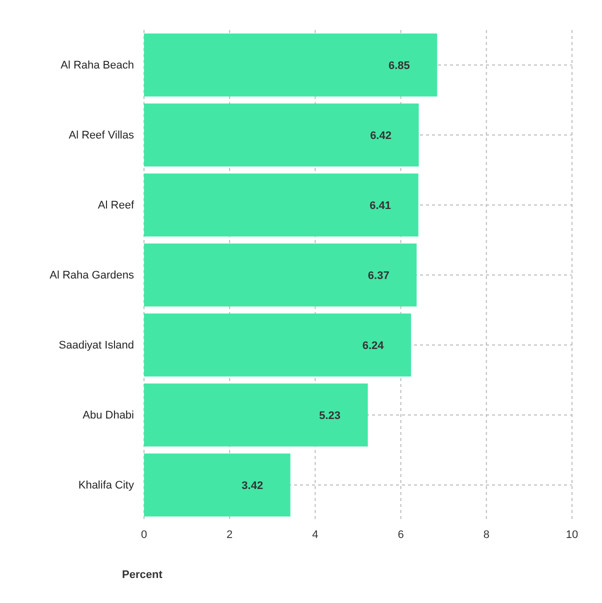 This screenshot has height=603, width=602. Describe the element at coordinates (253, 486) in the screenshot. I see `data-label: 3.42` at that location.